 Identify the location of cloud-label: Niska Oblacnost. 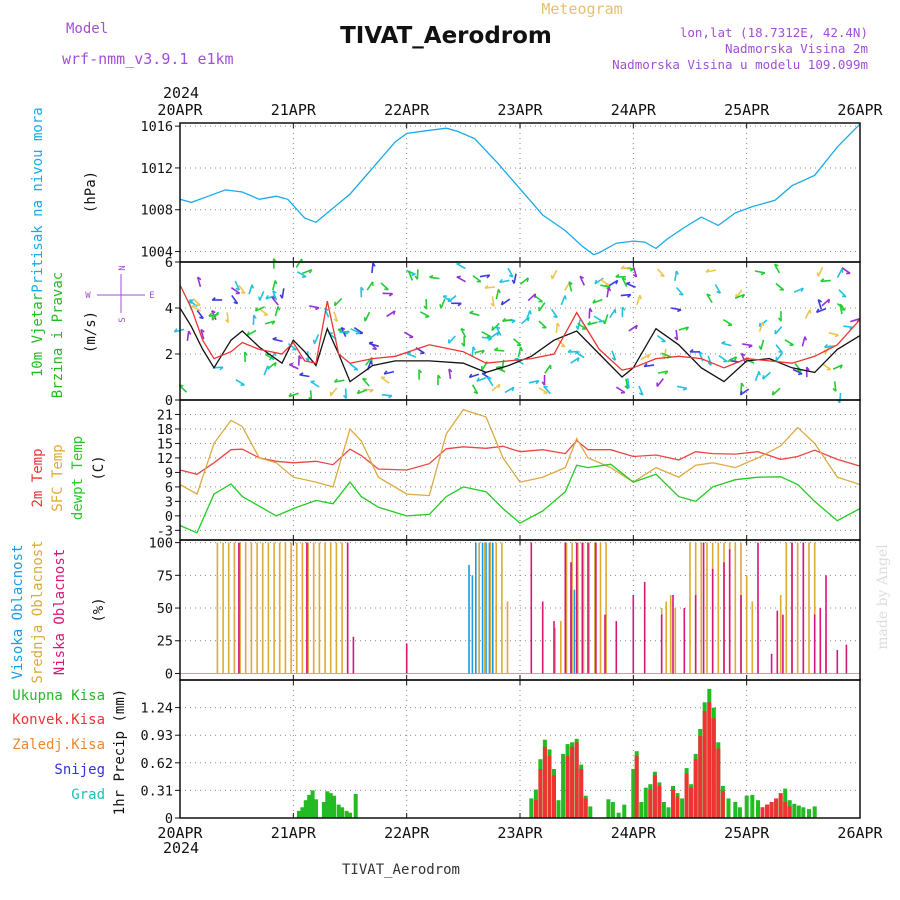
(60, 612).